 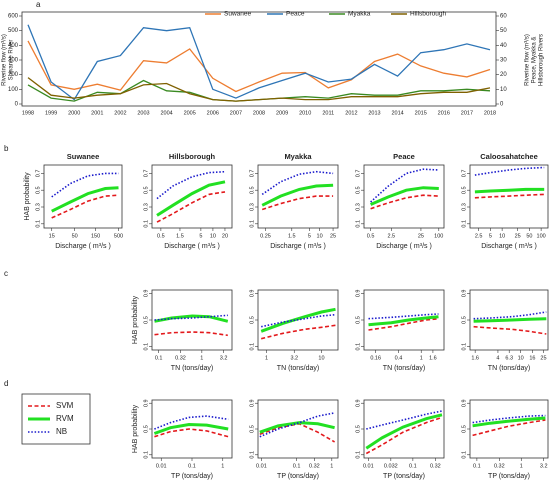 I want to click on plot-title: Caloosahatchee, so click(x=509, y=156).